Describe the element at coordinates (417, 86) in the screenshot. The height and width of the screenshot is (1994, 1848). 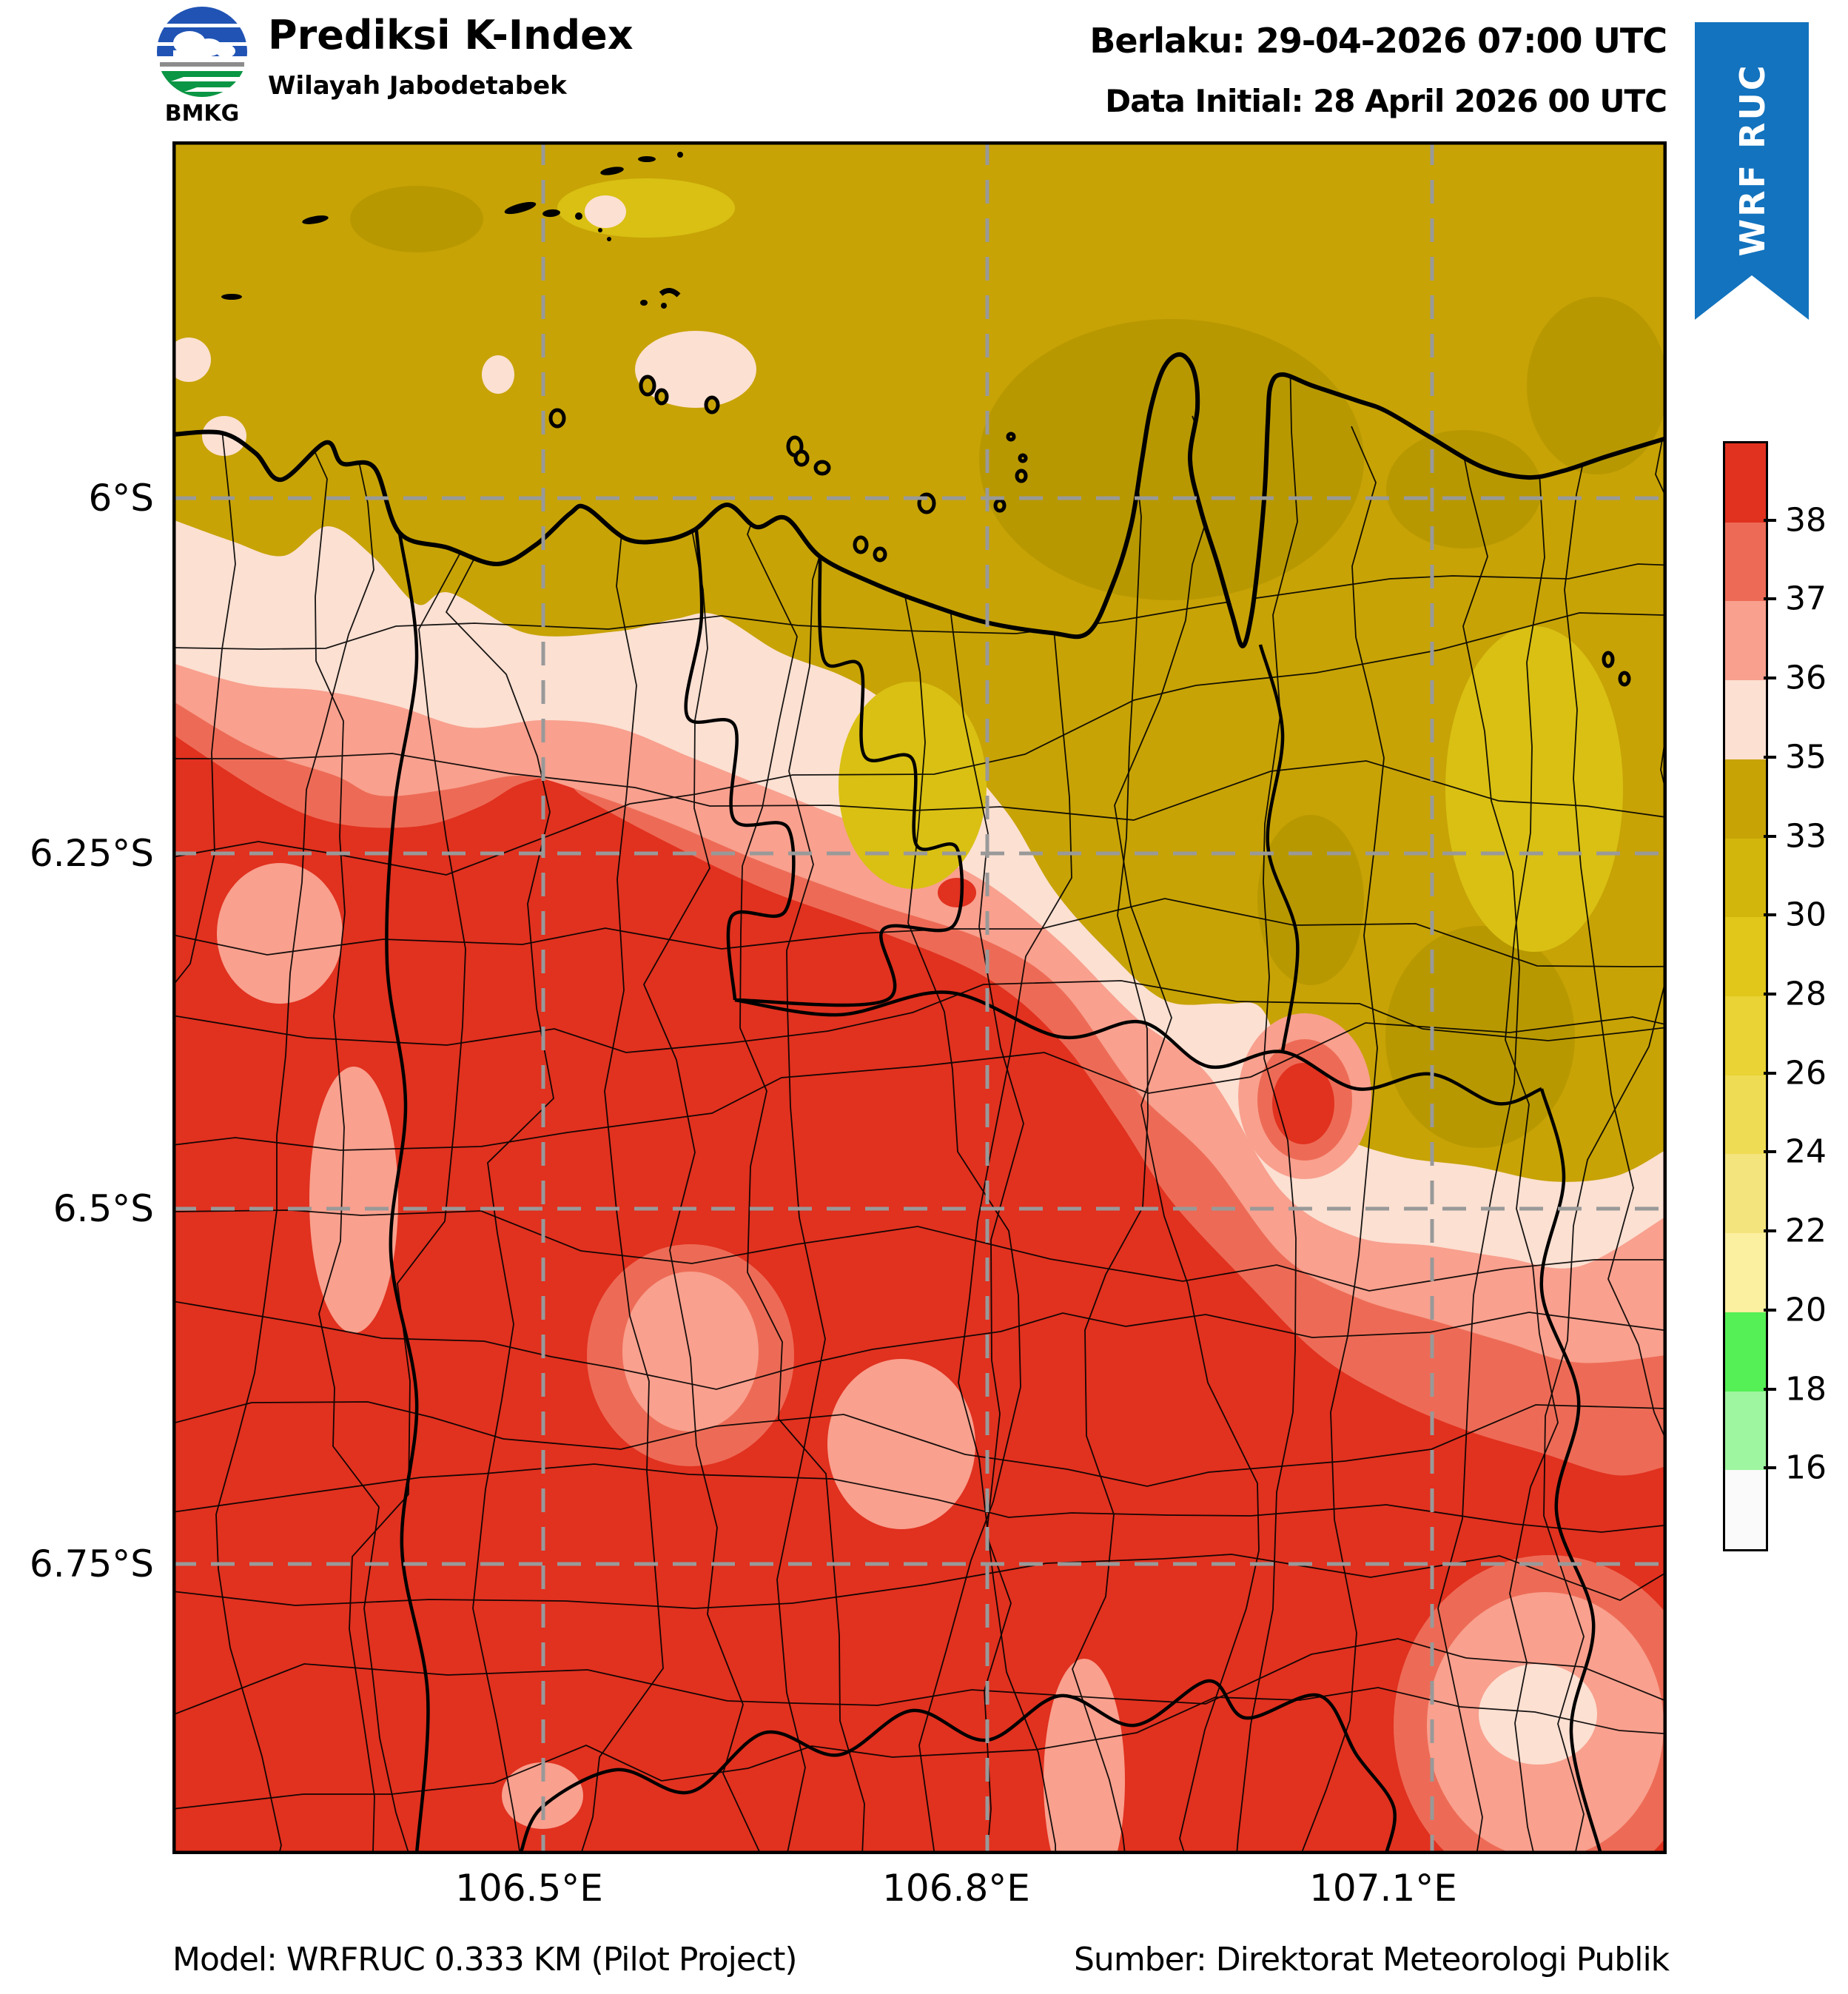
I see `page-subtitle: Wilayah Jabodetabek` at that location.